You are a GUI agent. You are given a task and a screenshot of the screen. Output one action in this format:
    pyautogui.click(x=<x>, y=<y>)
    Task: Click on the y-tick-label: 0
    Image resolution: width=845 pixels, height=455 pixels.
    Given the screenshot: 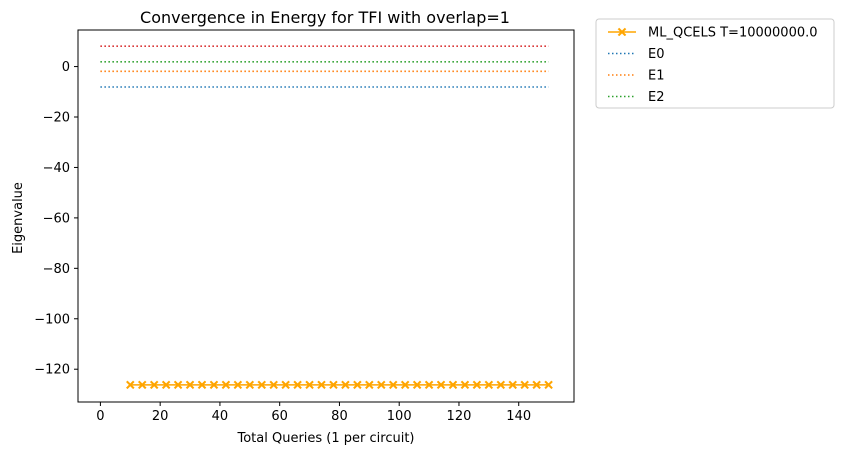 What is the action you would take?
    pyautogui.click(x=66, y=67)
    